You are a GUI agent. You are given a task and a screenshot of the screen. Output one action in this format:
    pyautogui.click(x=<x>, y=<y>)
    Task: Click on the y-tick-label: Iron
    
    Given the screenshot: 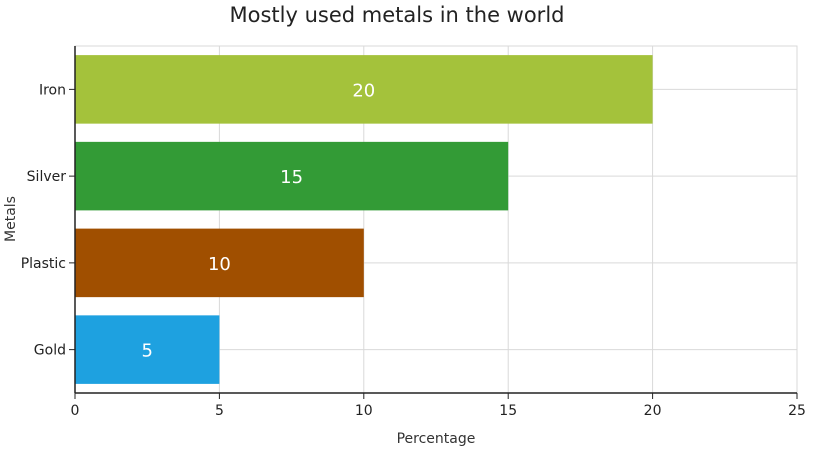 What is the action you would take?
    pyautogui.click(x=52, y=90)
    